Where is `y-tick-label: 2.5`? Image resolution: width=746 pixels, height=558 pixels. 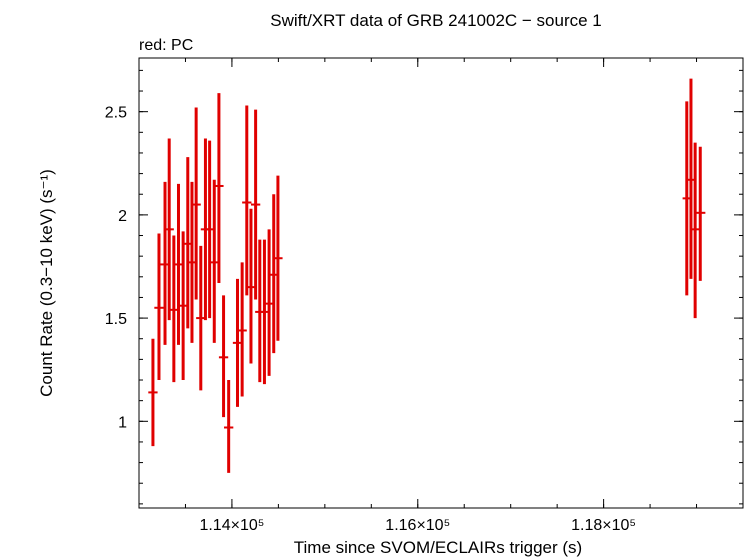 y-tick-label: 2.5 is located at coordinates (116, 113).